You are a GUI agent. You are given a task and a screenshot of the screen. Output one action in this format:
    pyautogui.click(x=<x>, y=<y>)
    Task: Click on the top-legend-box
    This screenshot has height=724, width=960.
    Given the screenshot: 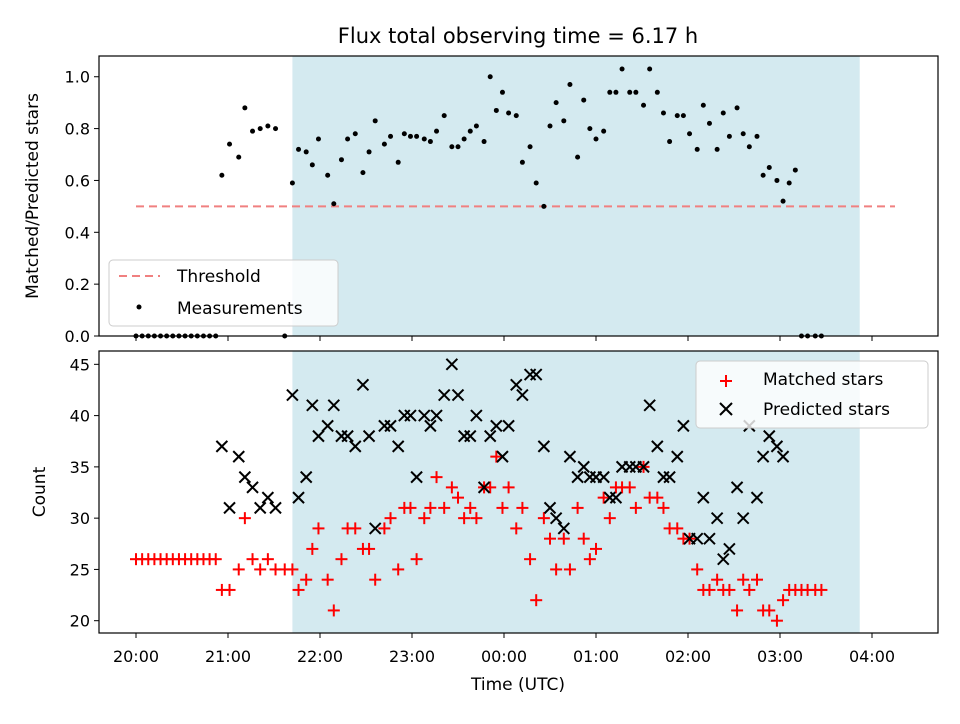 What is the action you would take?
    pyautogui.click(x=223, y=293)
    